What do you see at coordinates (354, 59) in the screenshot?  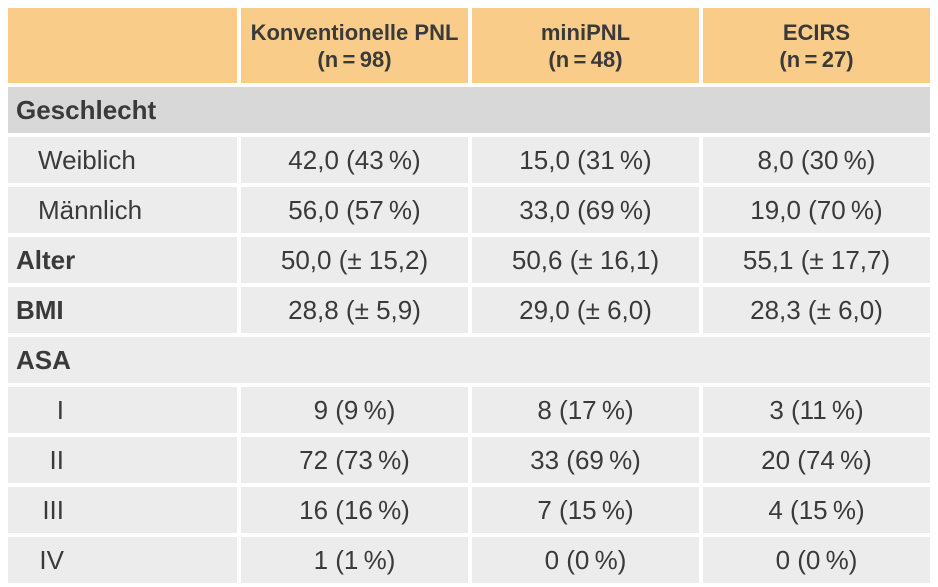 I see `column-n-count: (n = 98)` at bounding box center [354, 59].